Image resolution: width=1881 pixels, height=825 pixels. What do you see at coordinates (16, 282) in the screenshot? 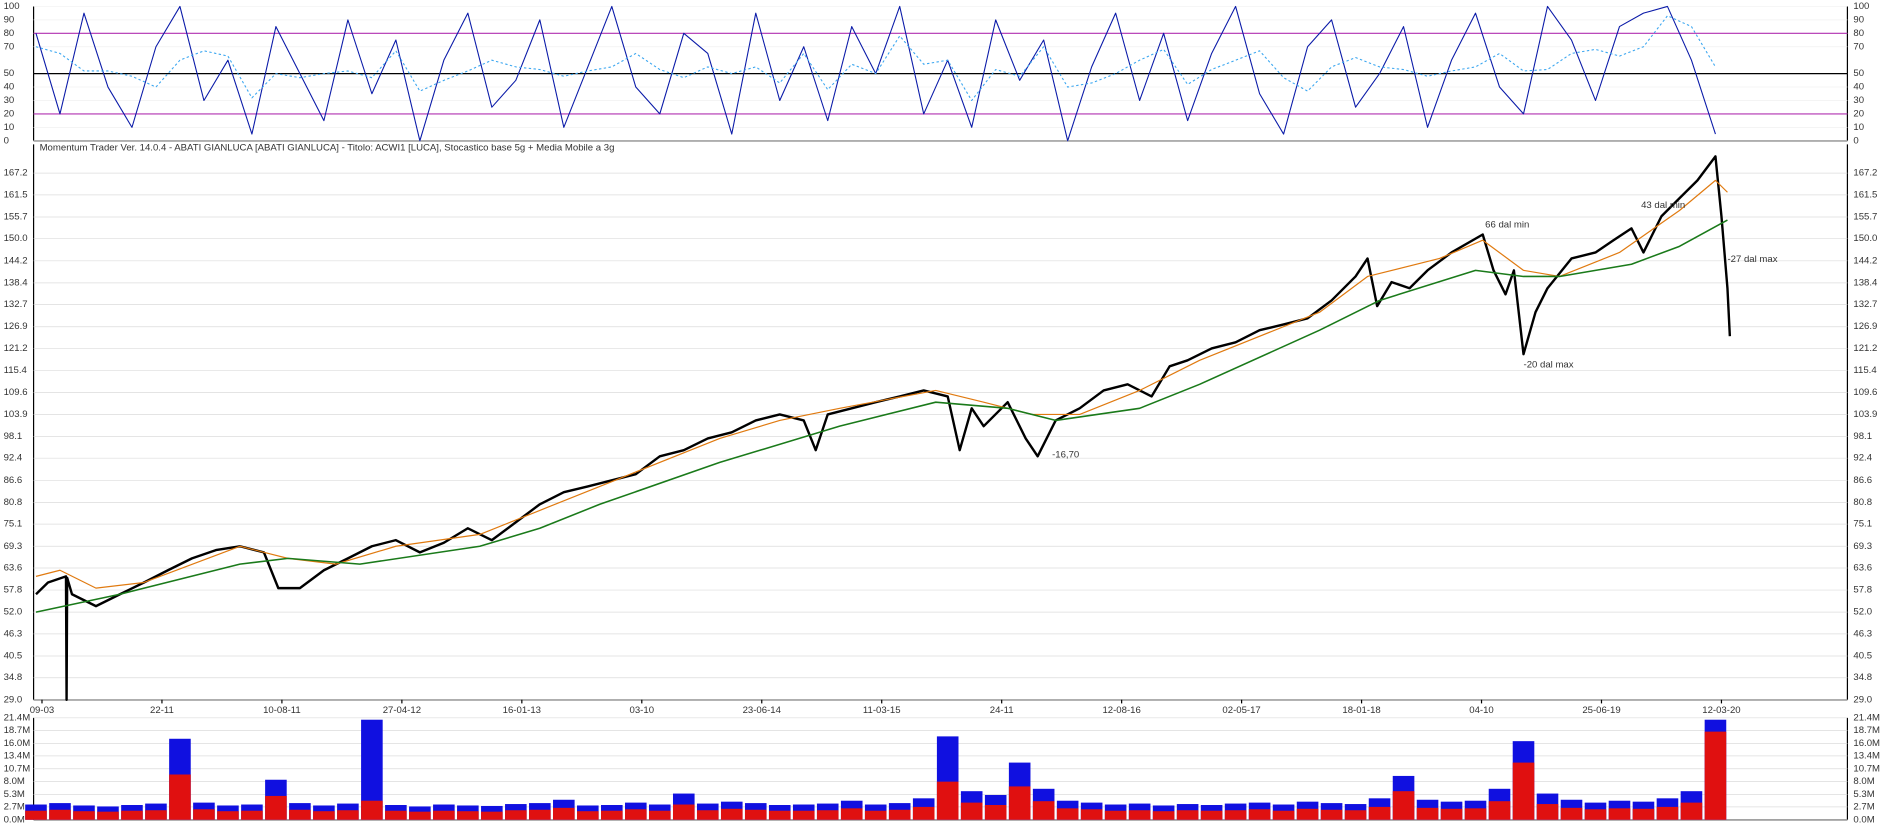
I see `y-tick-label: 138.4` at bounding box center [16, 282].